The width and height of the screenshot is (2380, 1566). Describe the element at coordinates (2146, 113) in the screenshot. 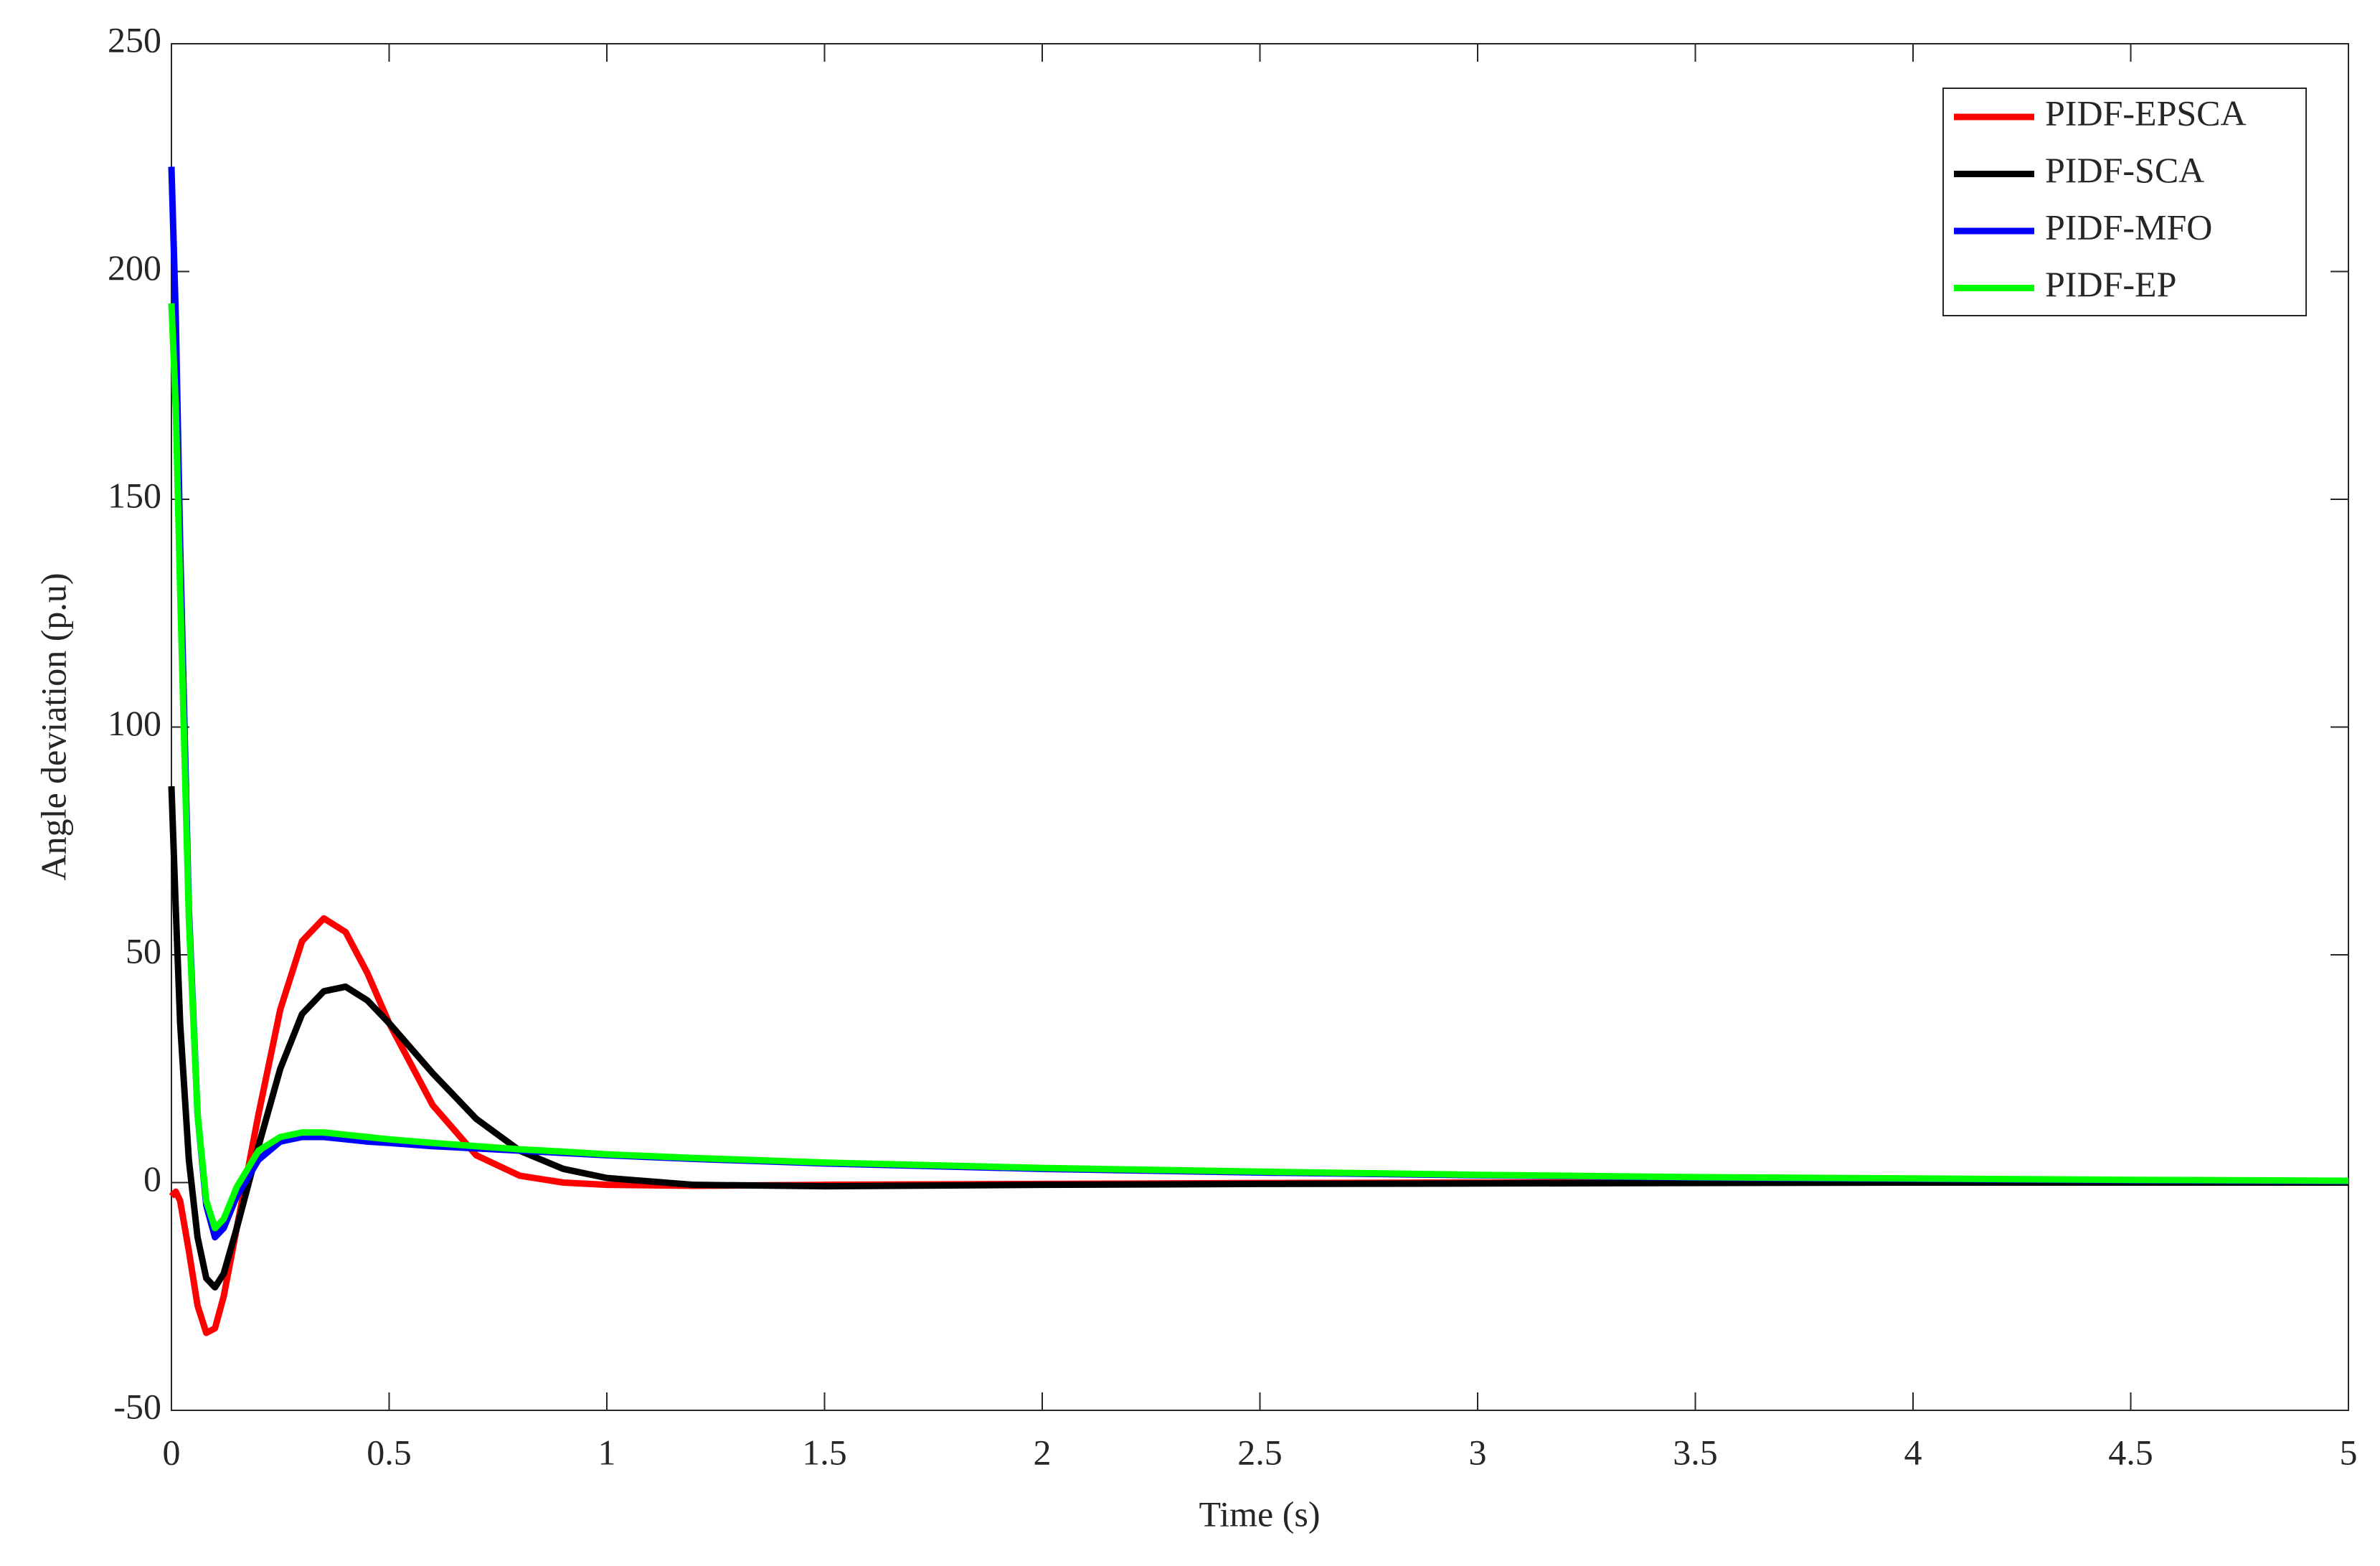

I see `legend-label: PIDF-EPSCA` at that location.